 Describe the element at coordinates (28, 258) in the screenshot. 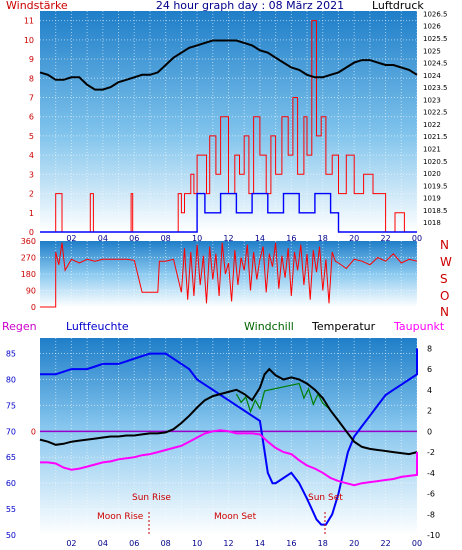

I see `direction-tick-label: 270` at that location.